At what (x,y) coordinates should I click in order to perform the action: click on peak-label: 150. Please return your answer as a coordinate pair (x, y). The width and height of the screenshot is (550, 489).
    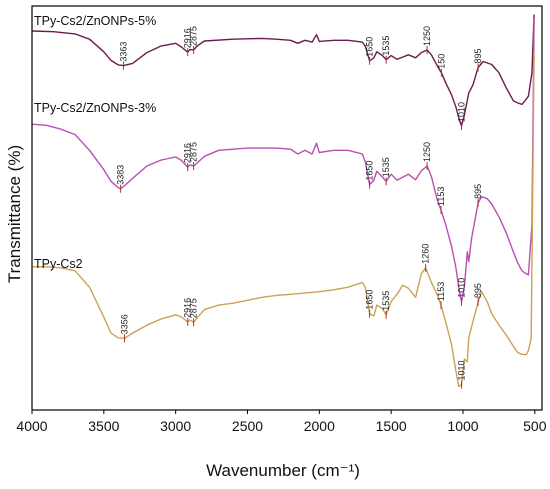
    Looking at the image, I should click on (441, 61).